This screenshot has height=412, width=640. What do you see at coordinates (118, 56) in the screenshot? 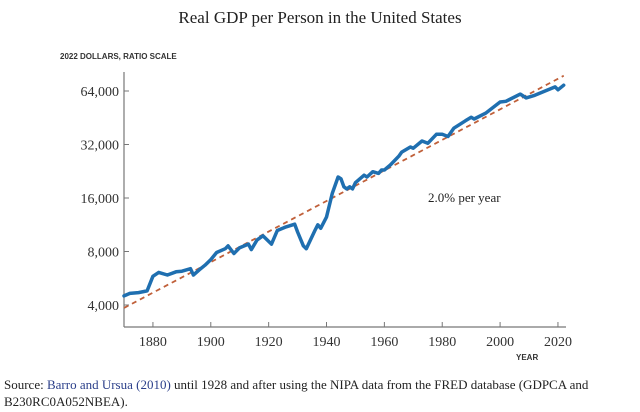
I see `y-axis-label: 2022 DOLLARS, RATIO SCALE` at bounding box center [118, 56].